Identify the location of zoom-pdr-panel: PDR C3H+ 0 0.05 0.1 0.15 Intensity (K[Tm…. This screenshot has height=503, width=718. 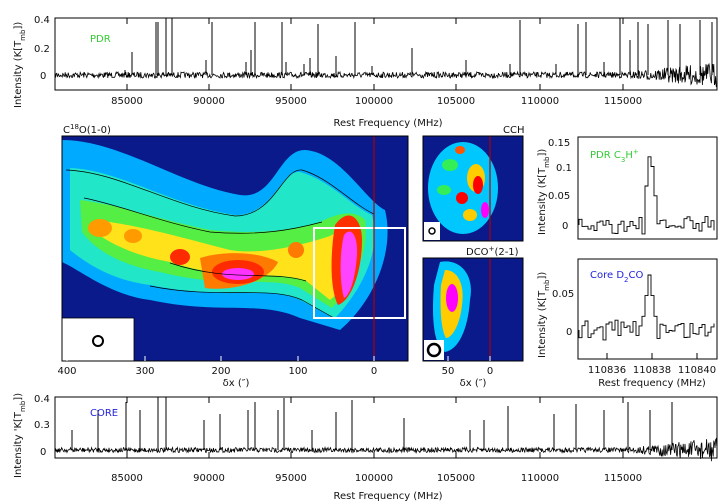
(627, 188).